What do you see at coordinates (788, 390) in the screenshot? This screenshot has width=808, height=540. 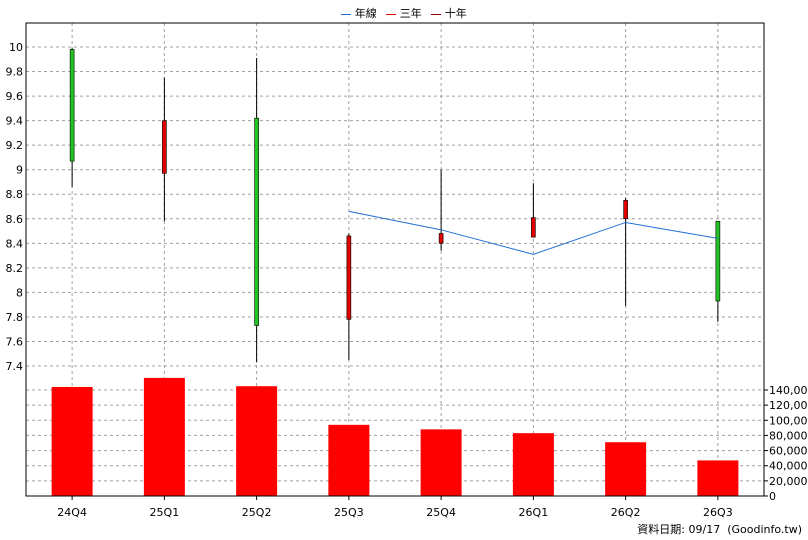 I see `volume-tick-label: 140,000` at bounding box center [788, 390].